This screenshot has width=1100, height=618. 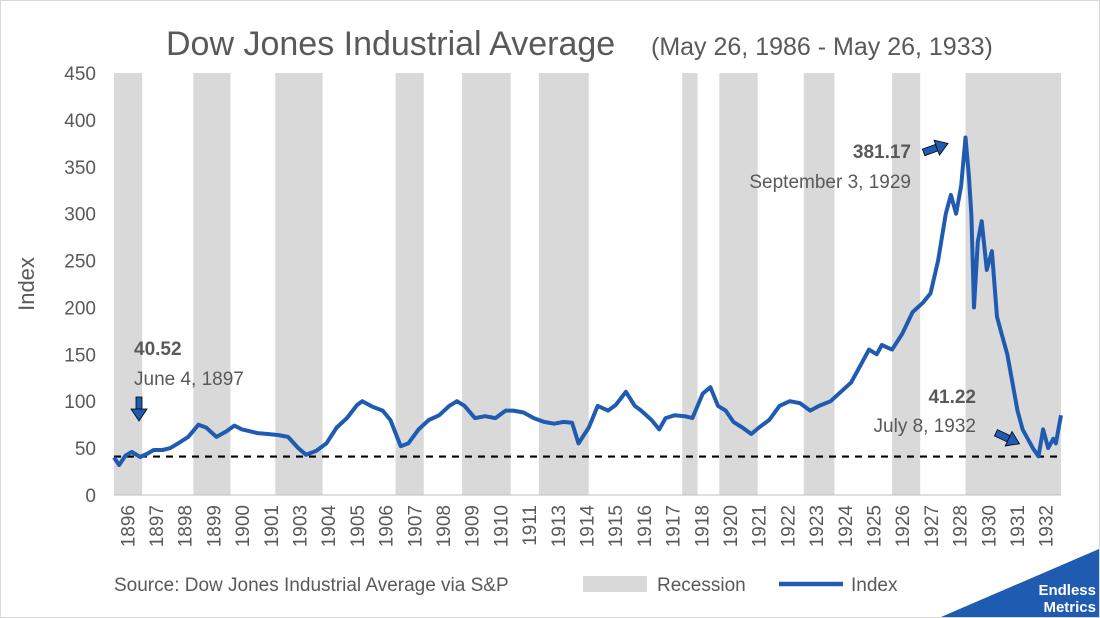 I want to click on x-tick-label-12: 1909, so click(x=473, y=526).